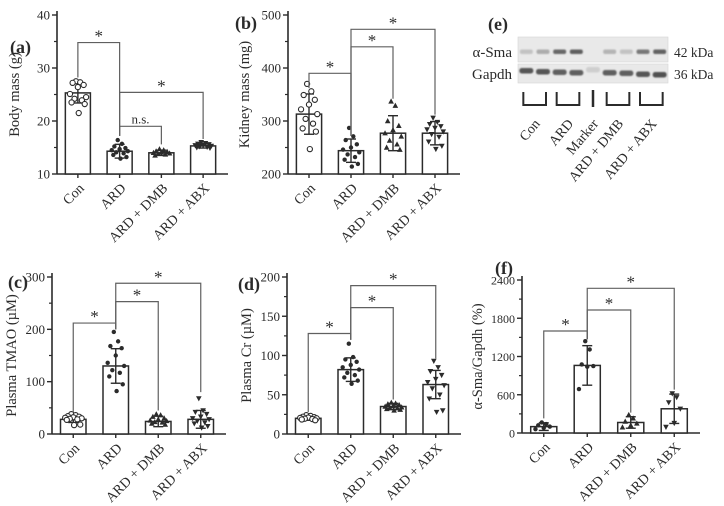 This screenshot has width=724, height=506. I want to click on svg-text: 2400, so click(503, 281).